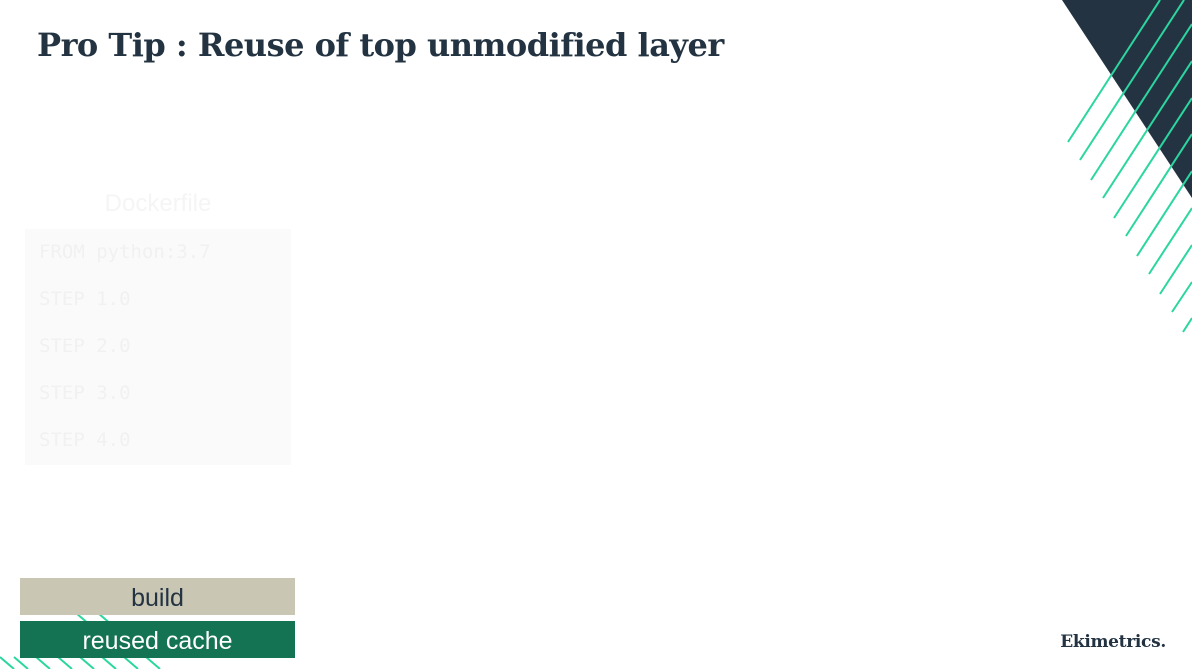 This screenshot has height=669, width=1192. I want to click on dockerfile-line-step-3: STEP 3.0, so click(85, 393).